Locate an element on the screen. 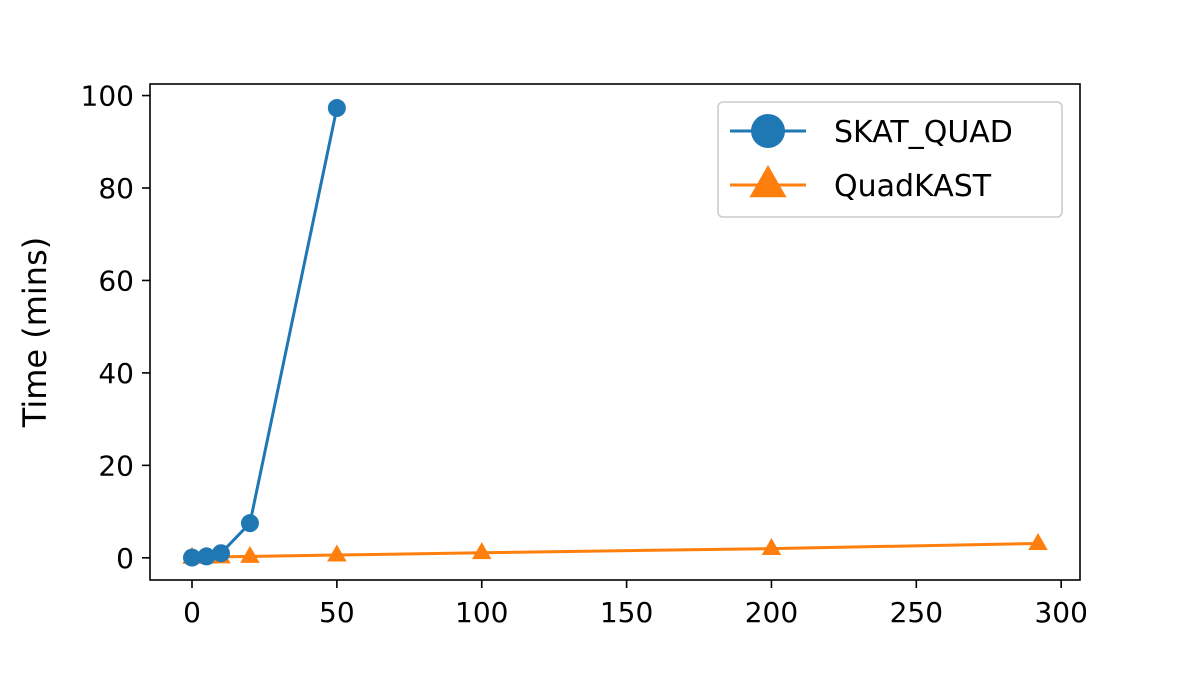 This screenshot has width=1200, height=700. legend-label: SKAT_QUAD is located at coordinates (923, 132).